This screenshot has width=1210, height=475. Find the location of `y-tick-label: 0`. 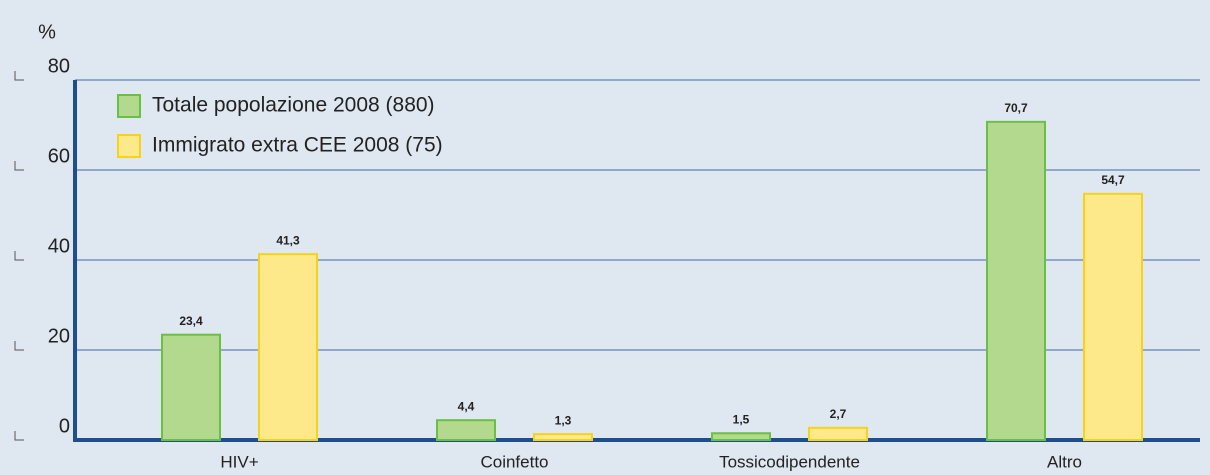

y-tick-label: 0 is located at coordinates (64, 426).